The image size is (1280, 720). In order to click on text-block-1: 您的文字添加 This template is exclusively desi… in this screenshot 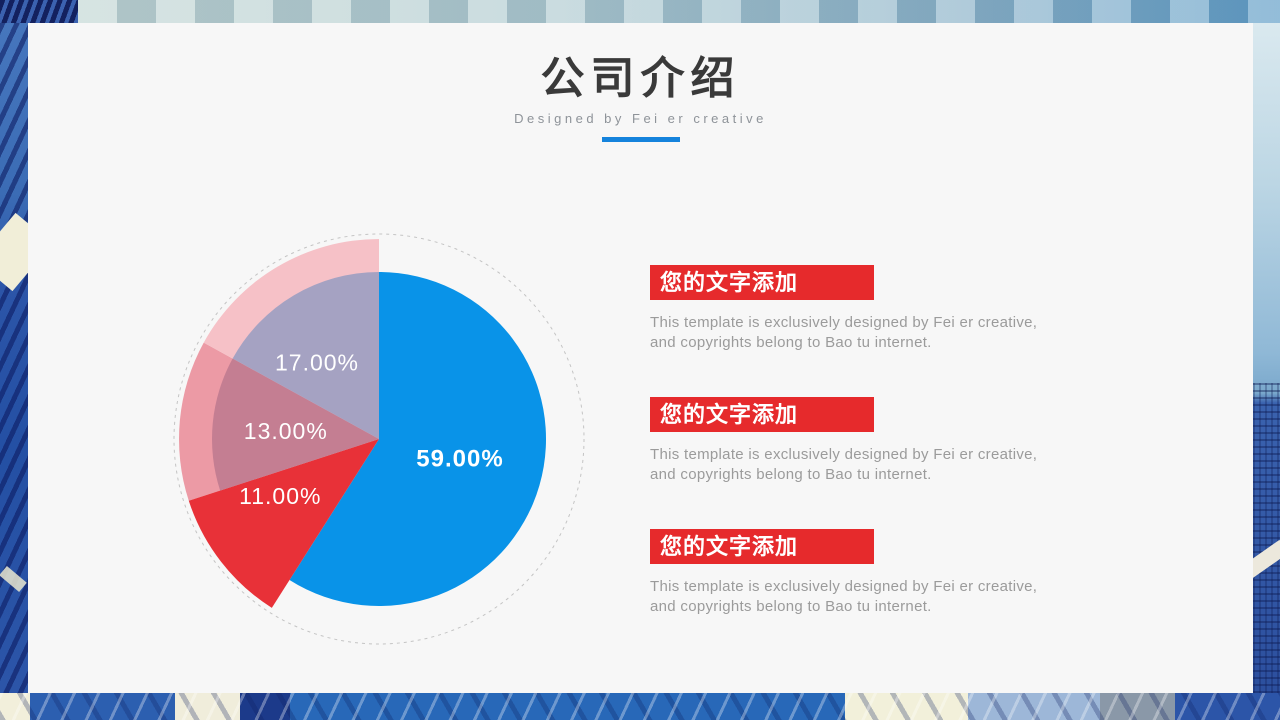, I will do `click(876, 309)`.